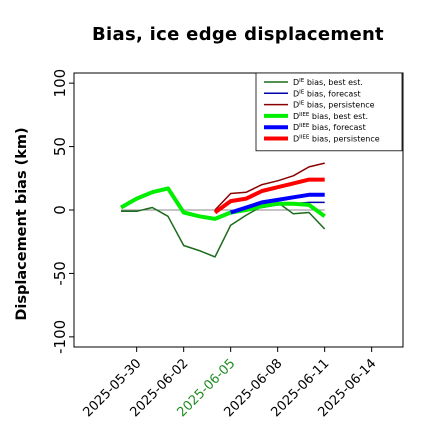  I want to click on legend-label-5: DIIEE bias, forecast, so click(329, 127).